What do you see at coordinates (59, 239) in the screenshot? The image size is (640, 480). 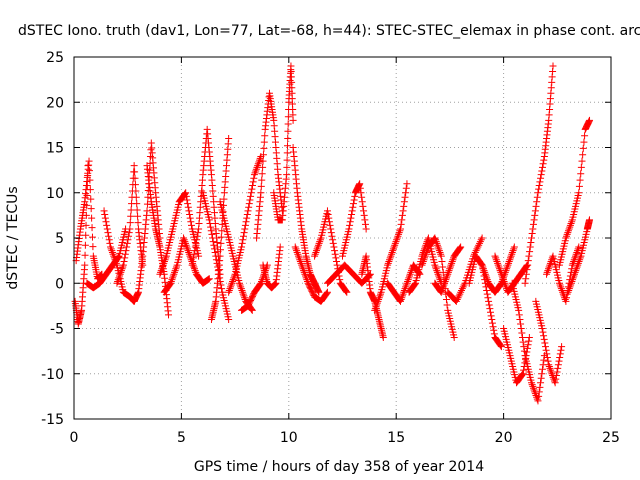 I see `y-tick-label: 5` at bounding box center [59, 239].